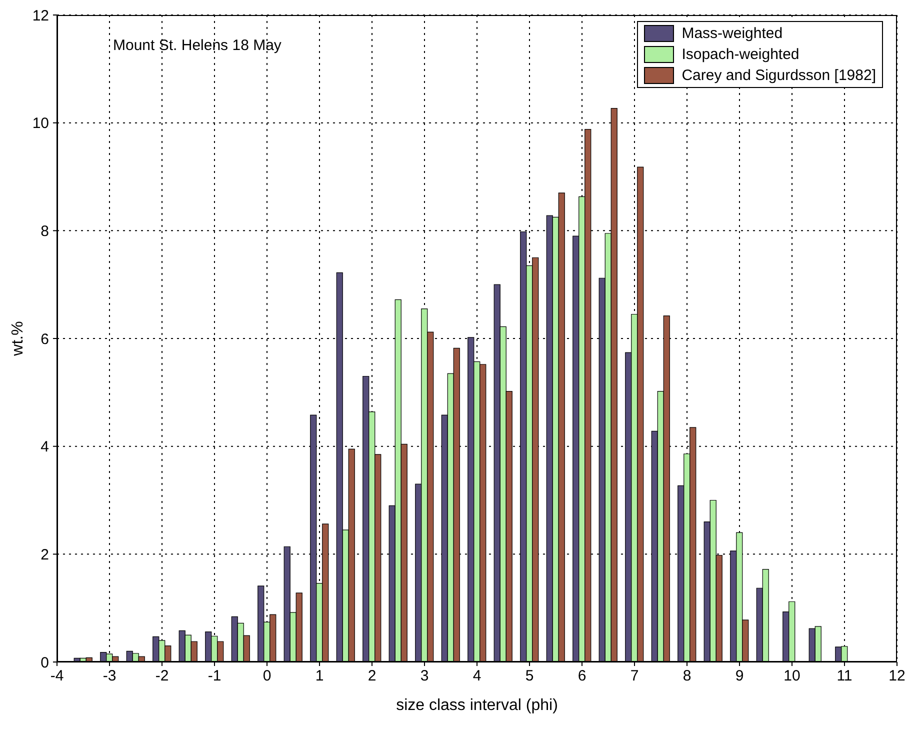  Describe the element at coordinates (44, 555) in the screenshot. I see `y-tick-label: 2` at that location.